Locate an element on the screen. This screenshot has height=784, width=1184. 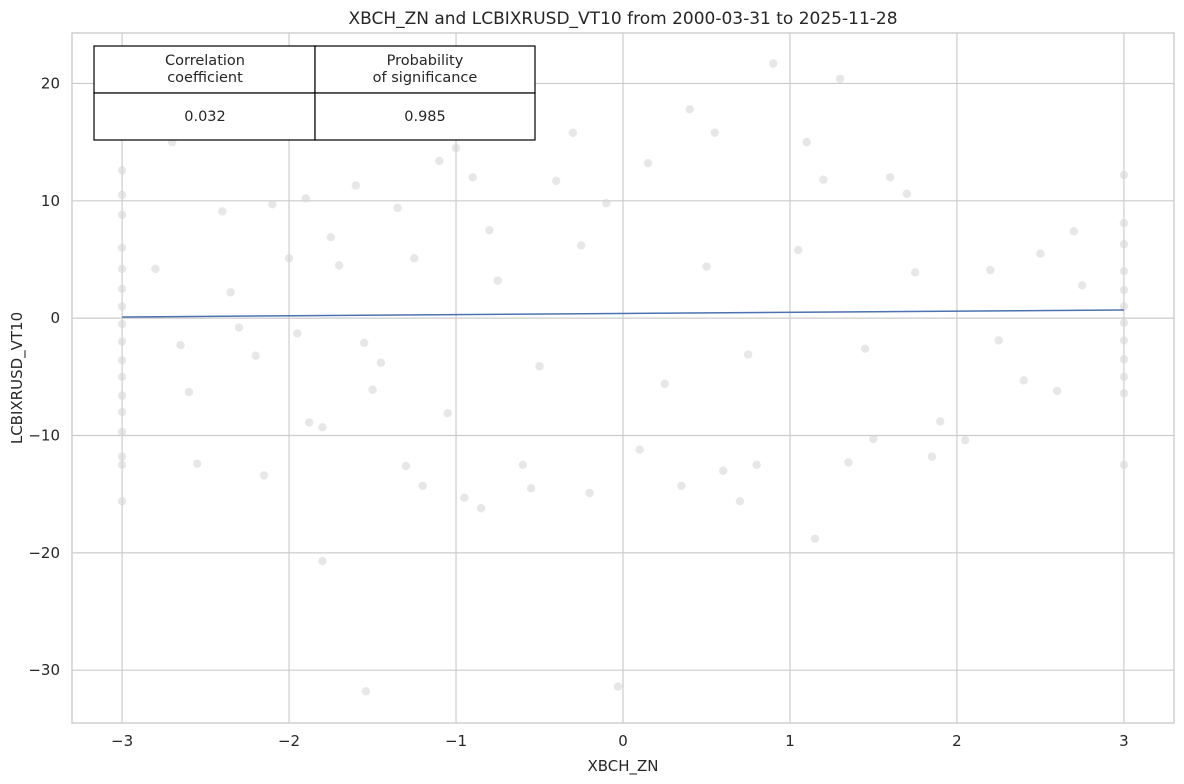
x-tick-label: 1 is located at coordinates (790, 741).